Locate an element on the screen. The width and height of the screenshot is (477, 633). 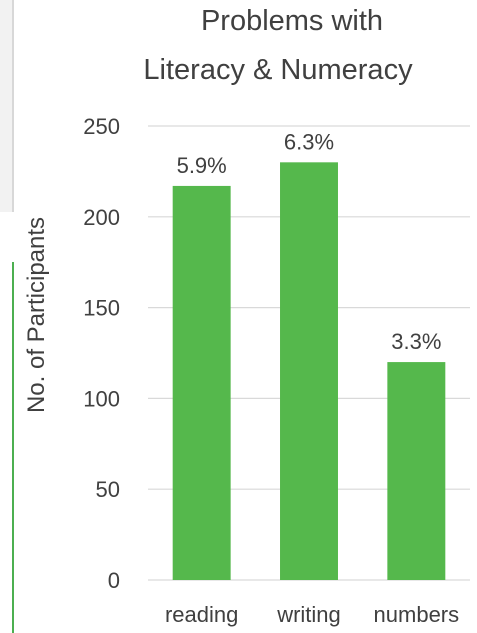
x-category-label-reading: reading is located at coordinates (201, 614).